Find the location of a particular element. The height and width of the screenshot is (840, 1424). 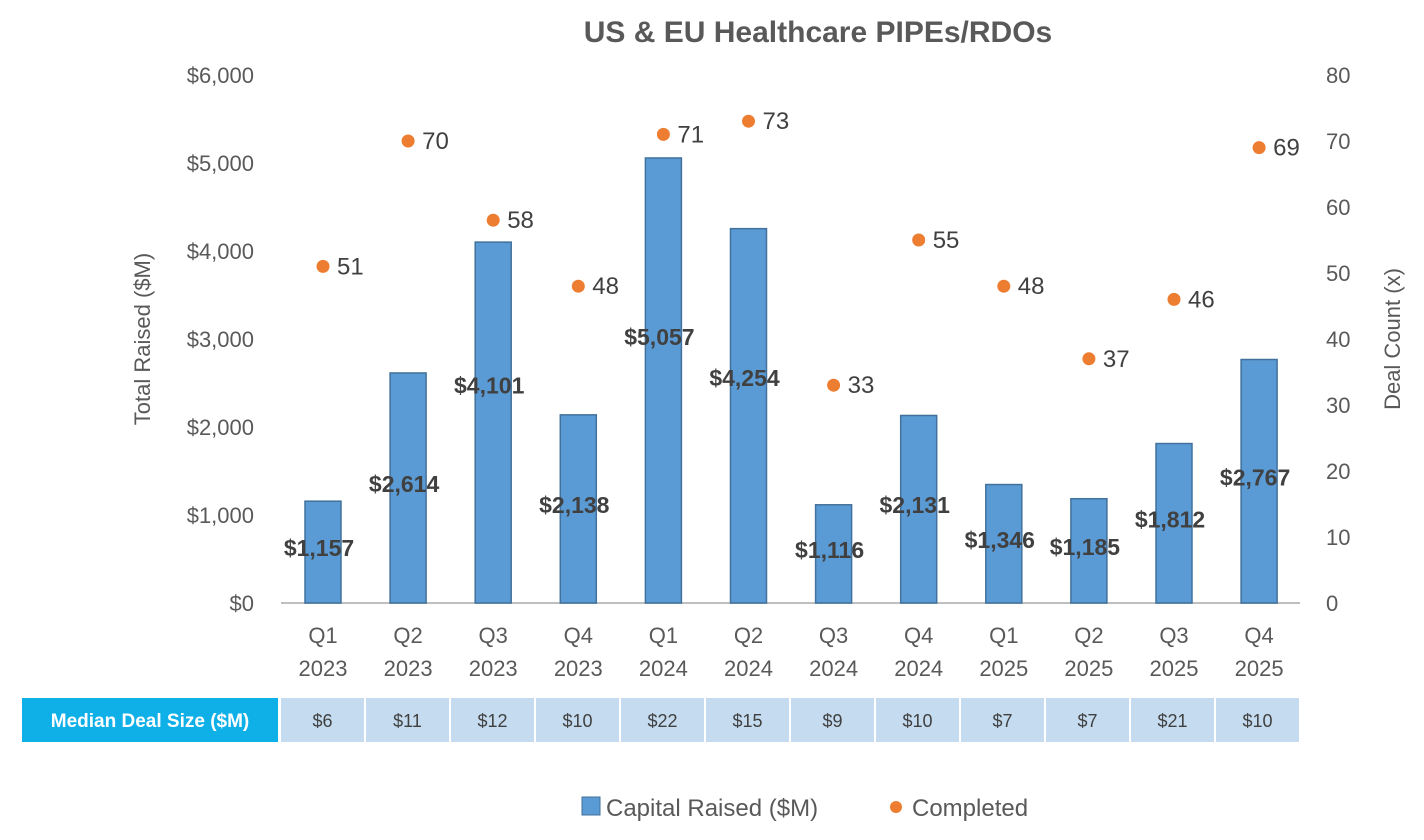

legend: Capital Raised ($M) Completed is located at coordinates (804, 808).